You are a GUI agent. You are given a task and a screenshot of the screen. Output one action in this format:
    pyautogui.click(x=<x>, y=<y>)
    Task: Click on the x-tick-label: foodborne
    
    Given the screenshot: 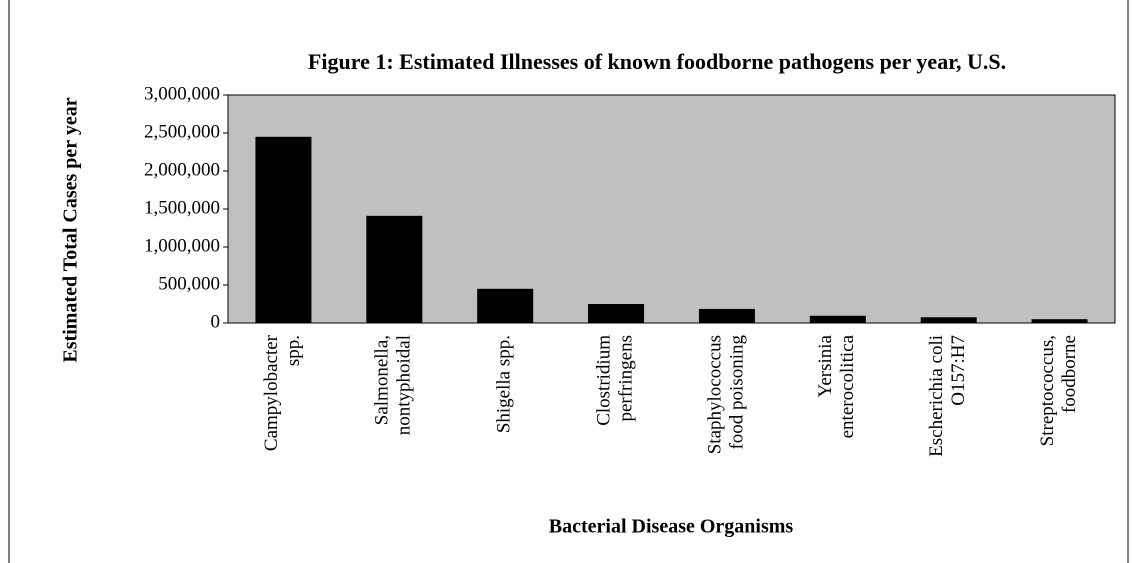 What is the action you would take?
    pyautogui.click(x=1069, y=374)
    